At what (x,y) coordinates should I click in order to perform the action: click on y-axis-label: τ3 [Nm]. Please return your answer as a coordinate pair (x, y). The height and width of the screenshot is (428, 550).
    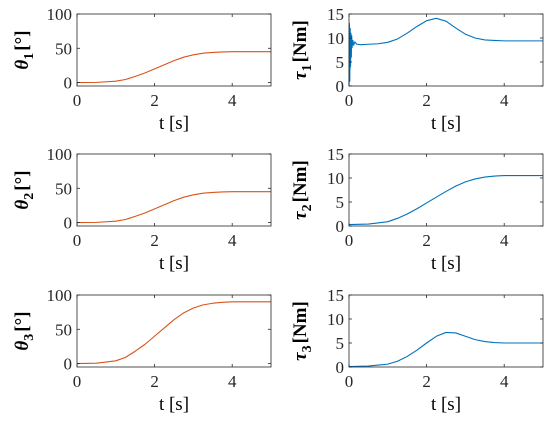
    Looking at the image, I should click on (302, 331).